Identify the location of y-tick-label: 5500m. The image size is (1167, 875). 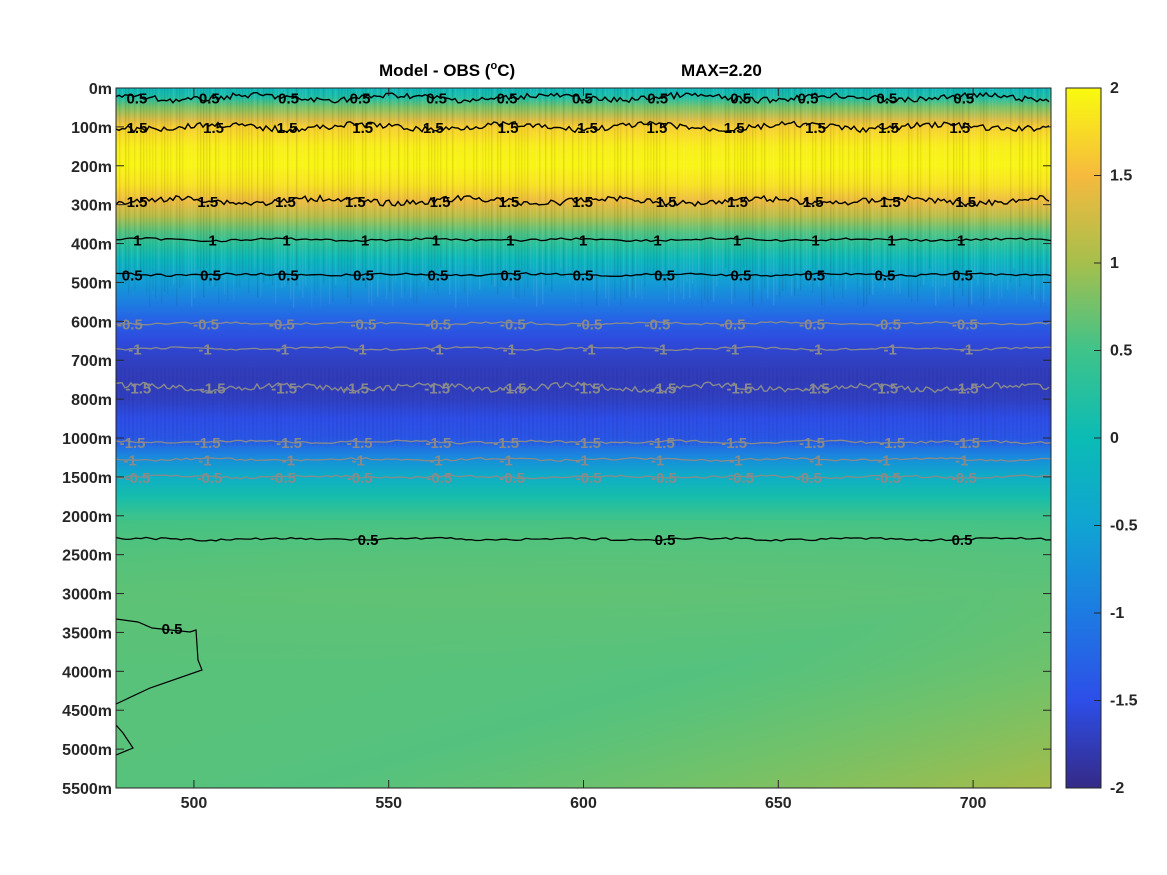
(87, 789).